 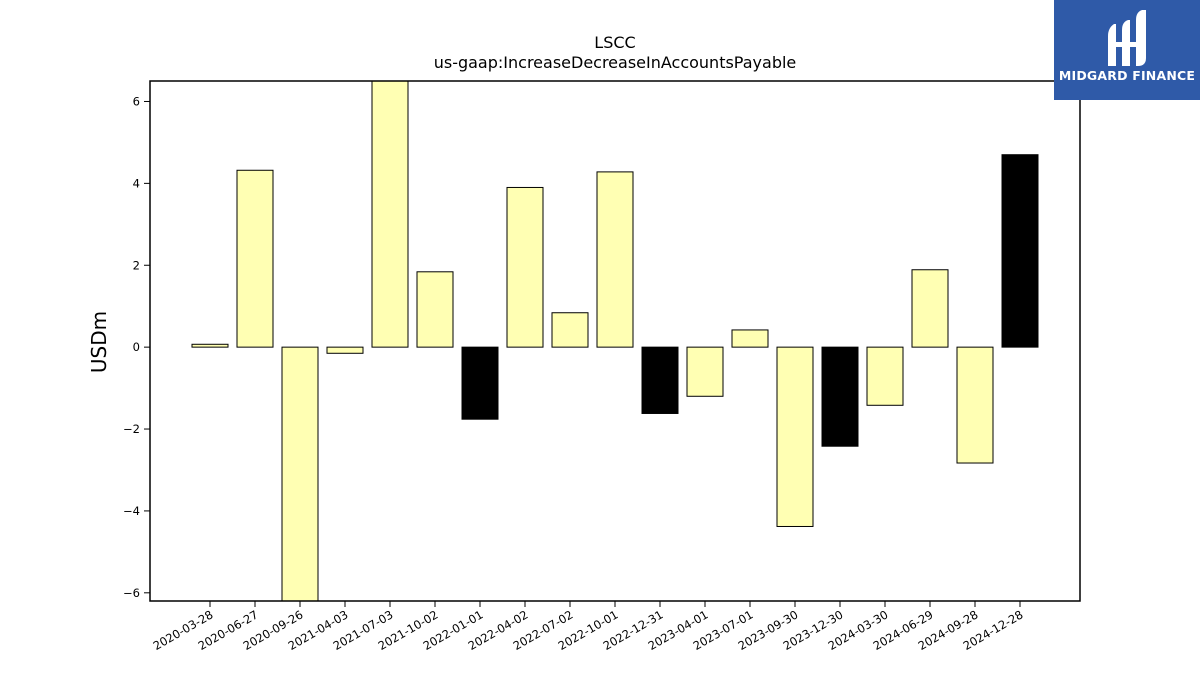 I want to click on brand-logo: MIDGARD FINANCE, so click(x=1127, y=50).